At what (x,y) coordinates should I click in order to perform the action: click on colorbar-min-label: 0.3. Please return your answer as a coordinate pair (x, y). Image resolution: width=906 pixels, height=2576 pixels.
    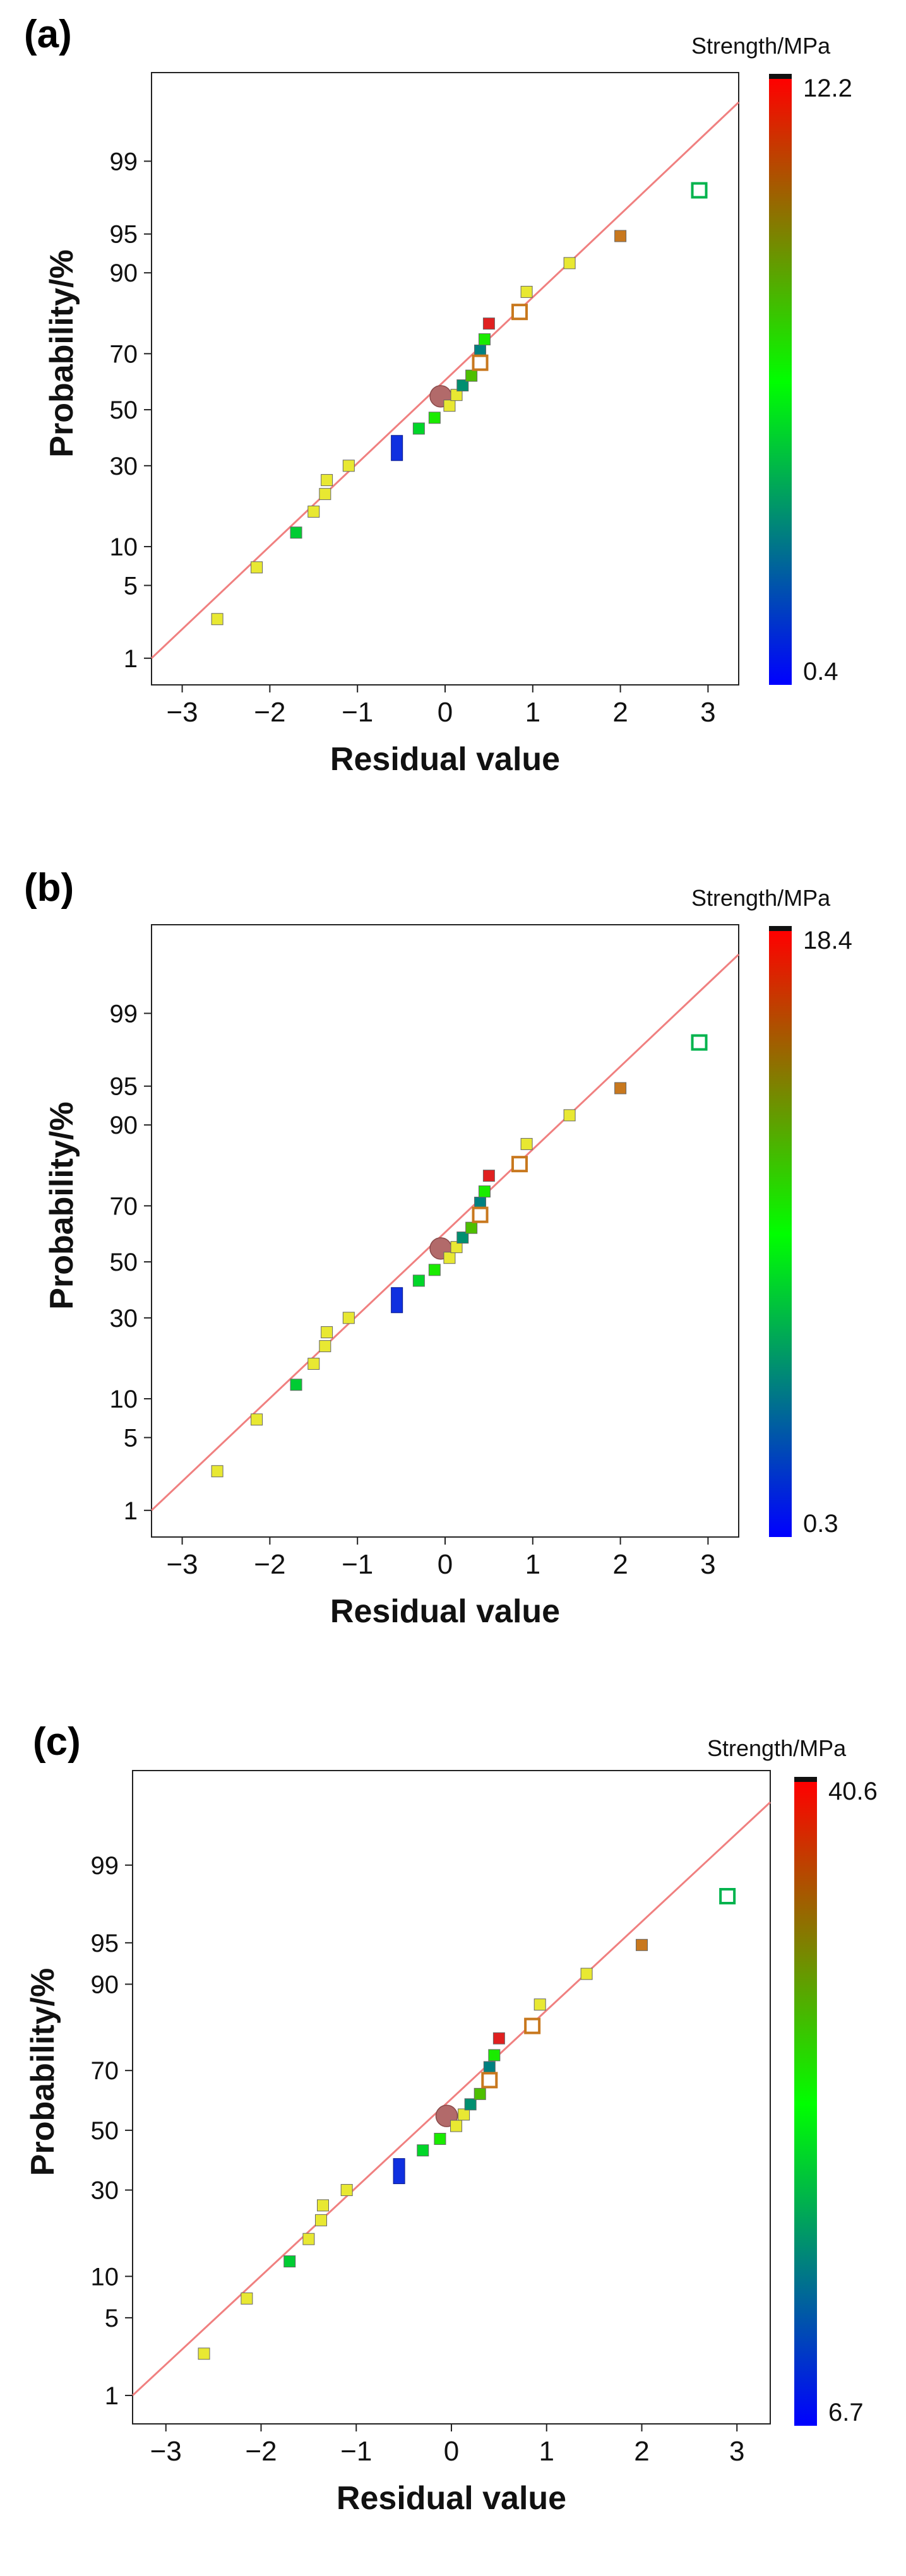
    Looking at the image, I should click on (821, 1524).